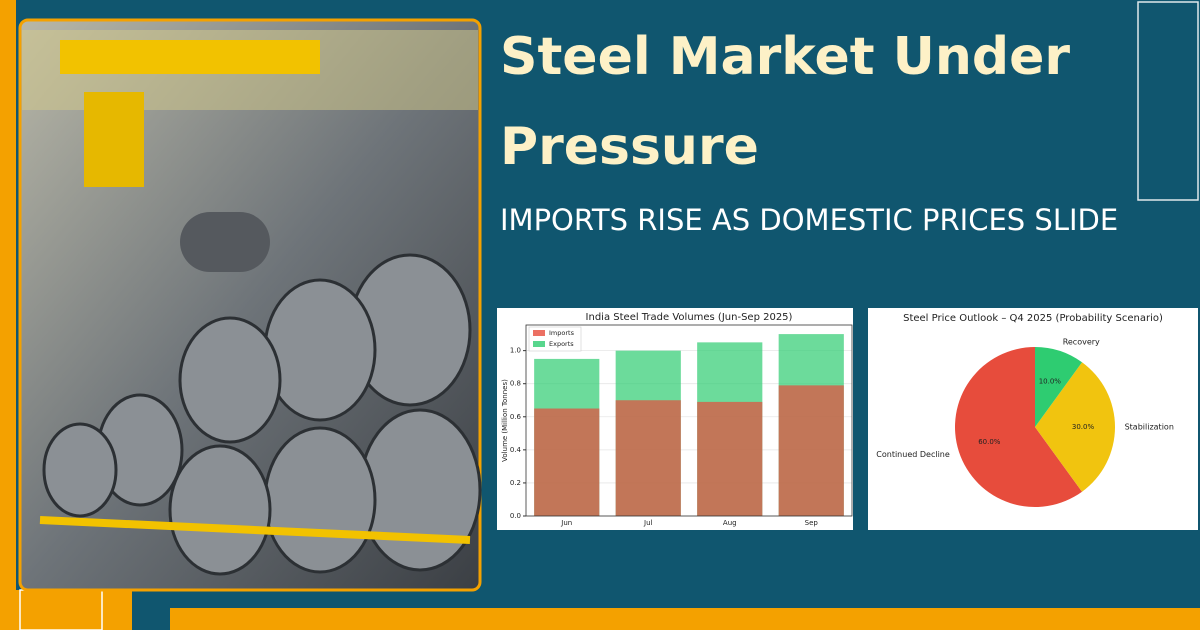 The width and height of the screenshot is (1200, 634). What do you see at coordinates (989, 442) in the screenshot?
I see `slice-value: 60.0%` at bounding box center [989, 442].